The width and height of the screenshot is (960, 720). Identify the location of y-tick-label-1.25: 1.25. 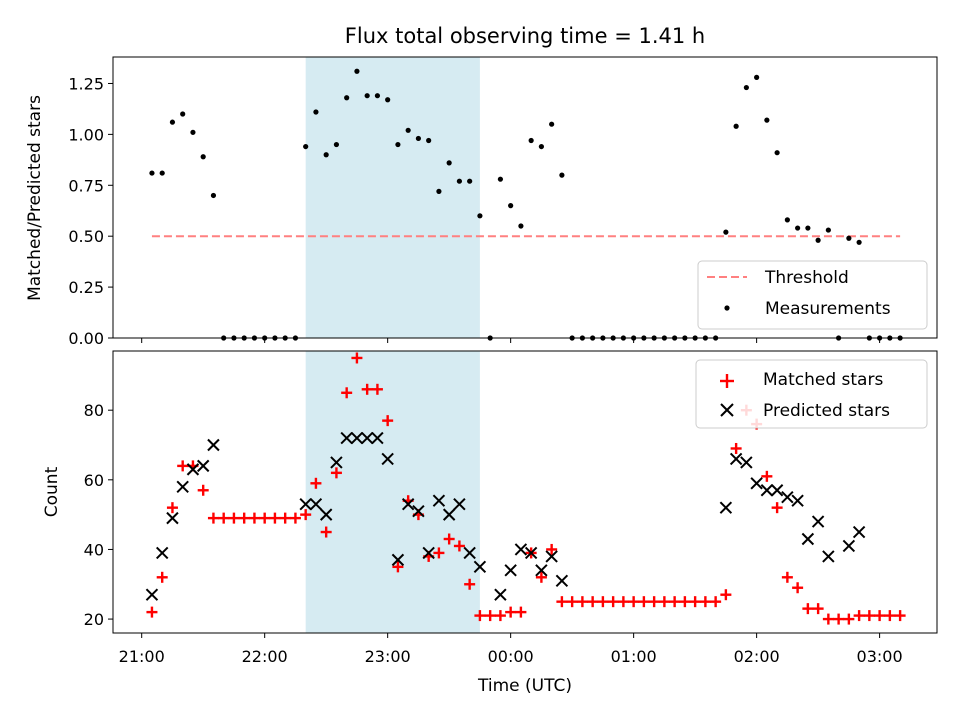
(86, 83).